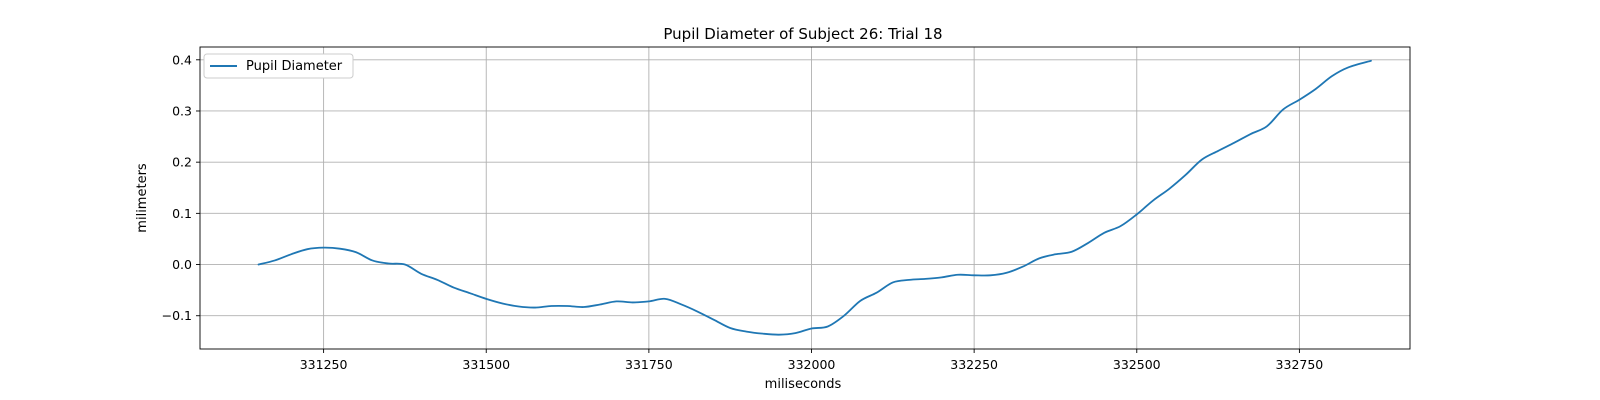 Image resolution: width=1600 pixels, height=400 pixels. I want to click on y-axis-label: milimeters, so click(142, 198).